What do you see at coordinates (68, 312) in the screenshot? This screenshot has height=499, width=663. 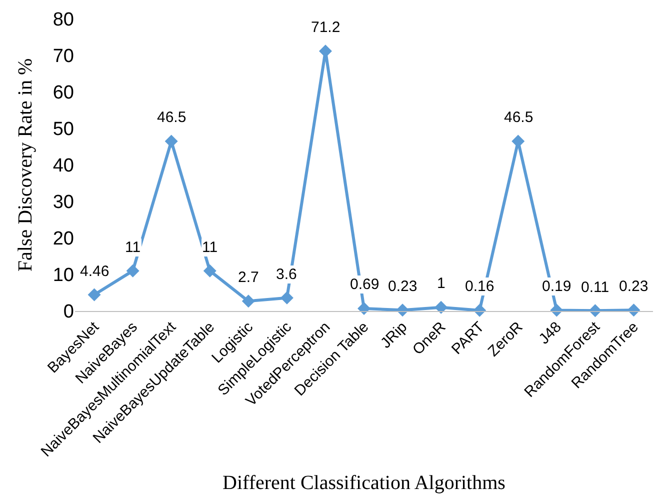 I see `y-tick-label: 0` at bounding box center [68, 312].